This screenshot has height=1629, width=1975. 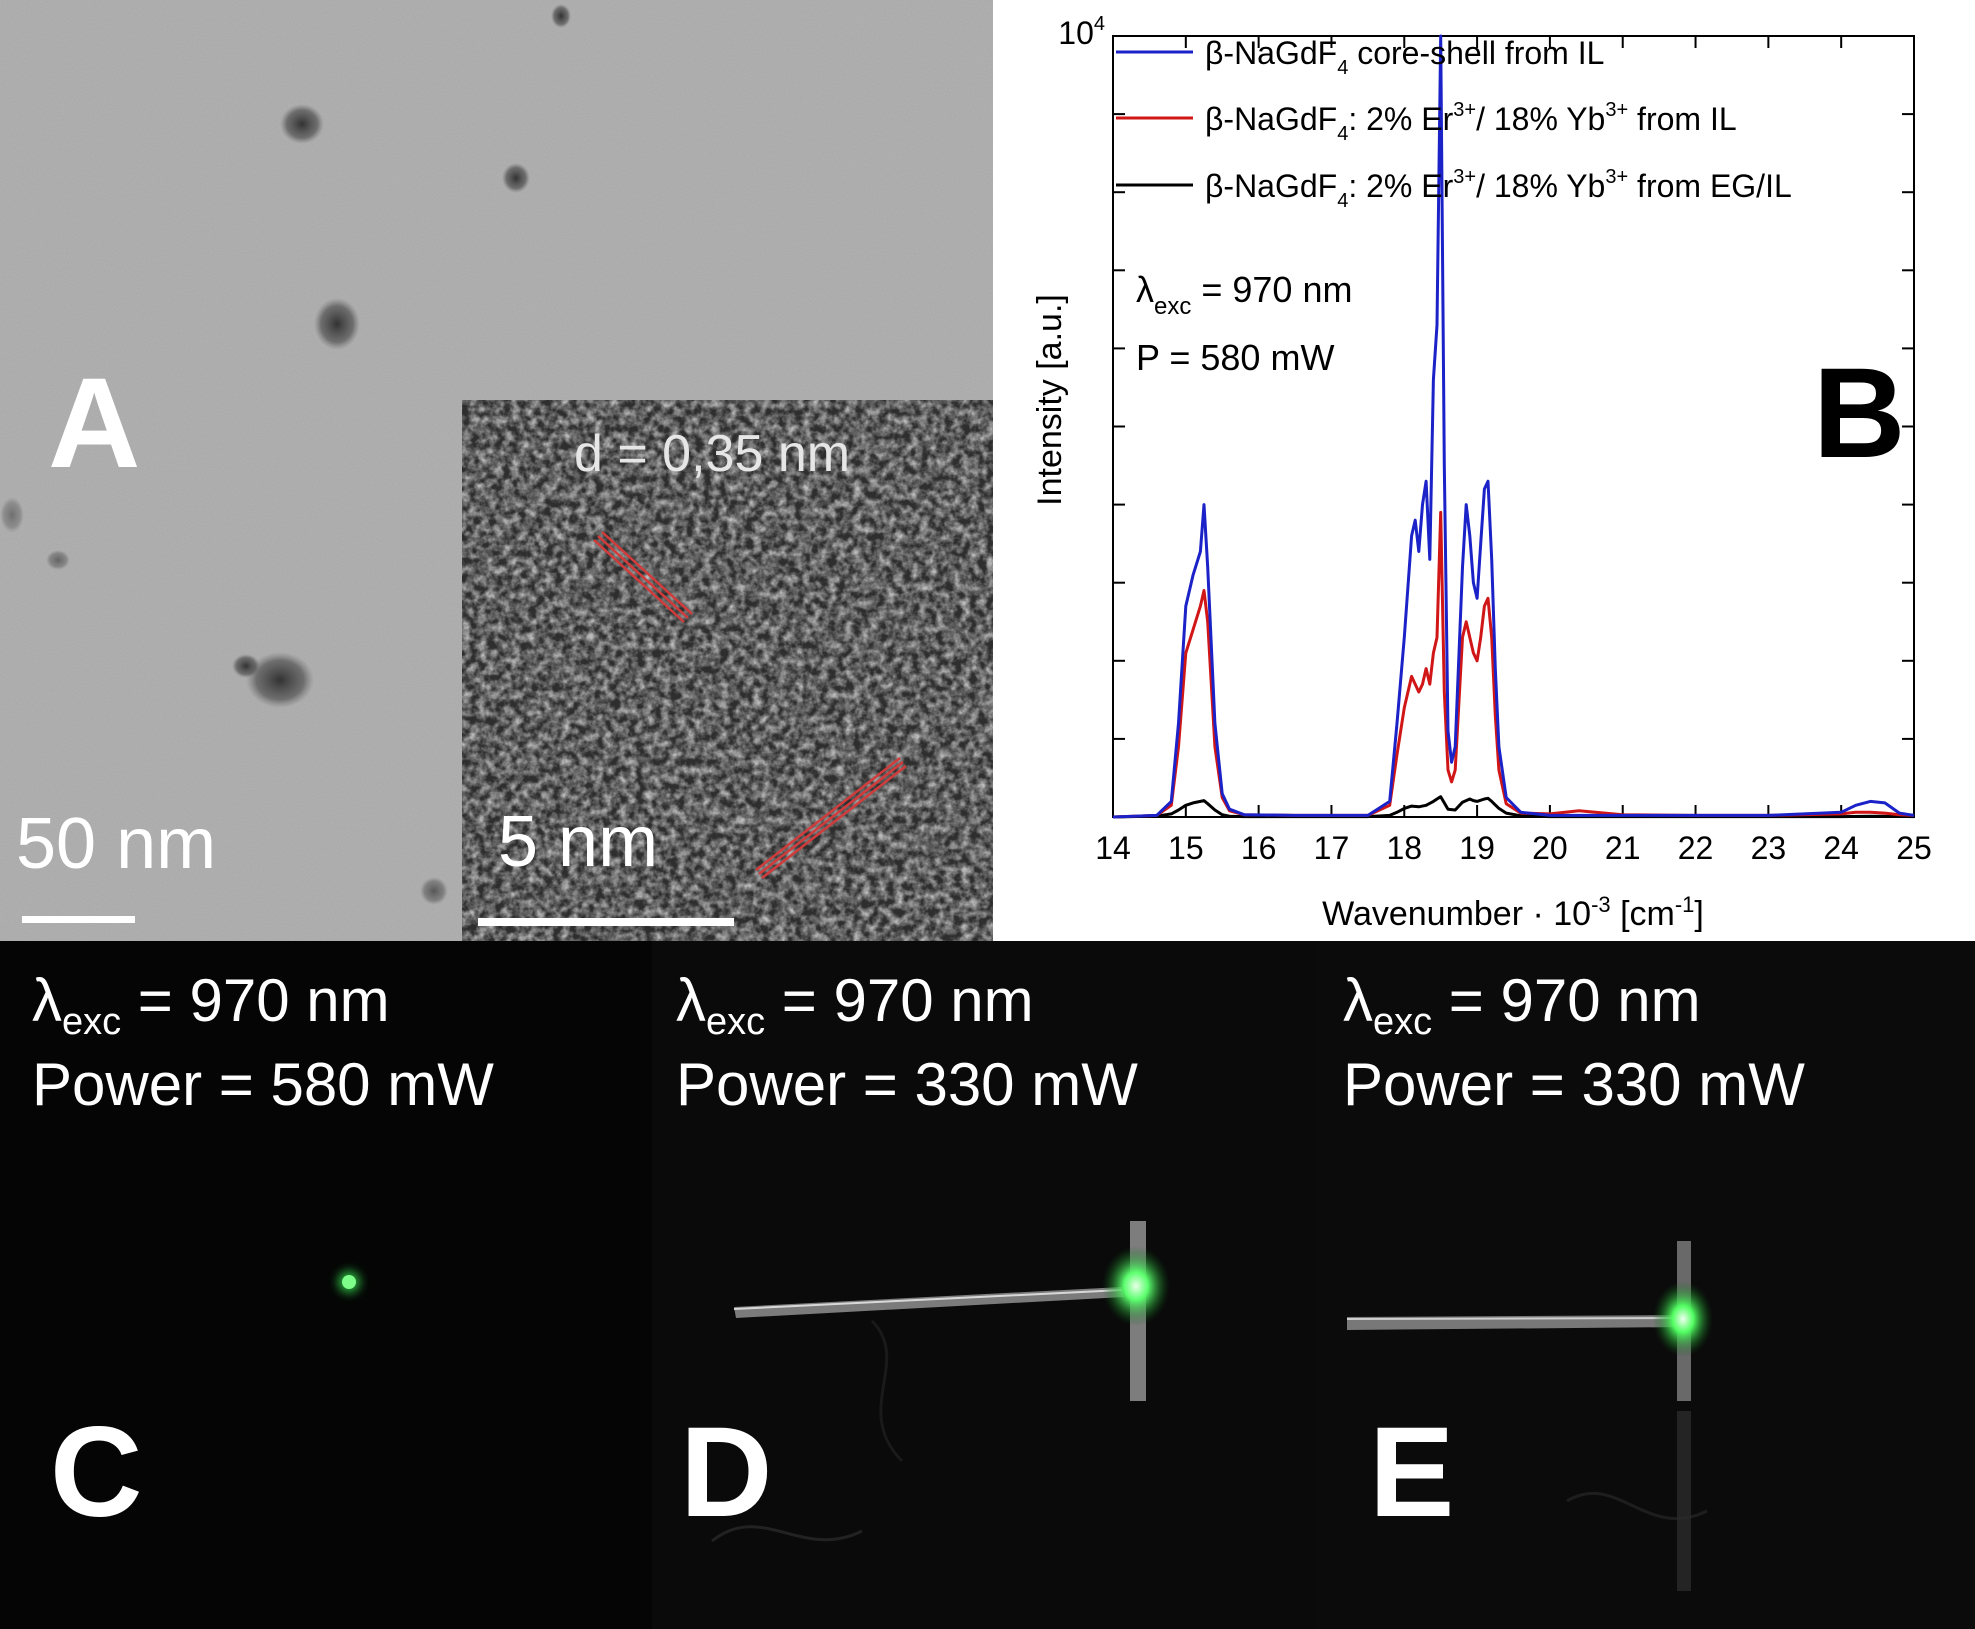 I want to click on panel-e-photo: λexc = 970 nm Power = 330 mW E, so click(x=1646, y=1285).